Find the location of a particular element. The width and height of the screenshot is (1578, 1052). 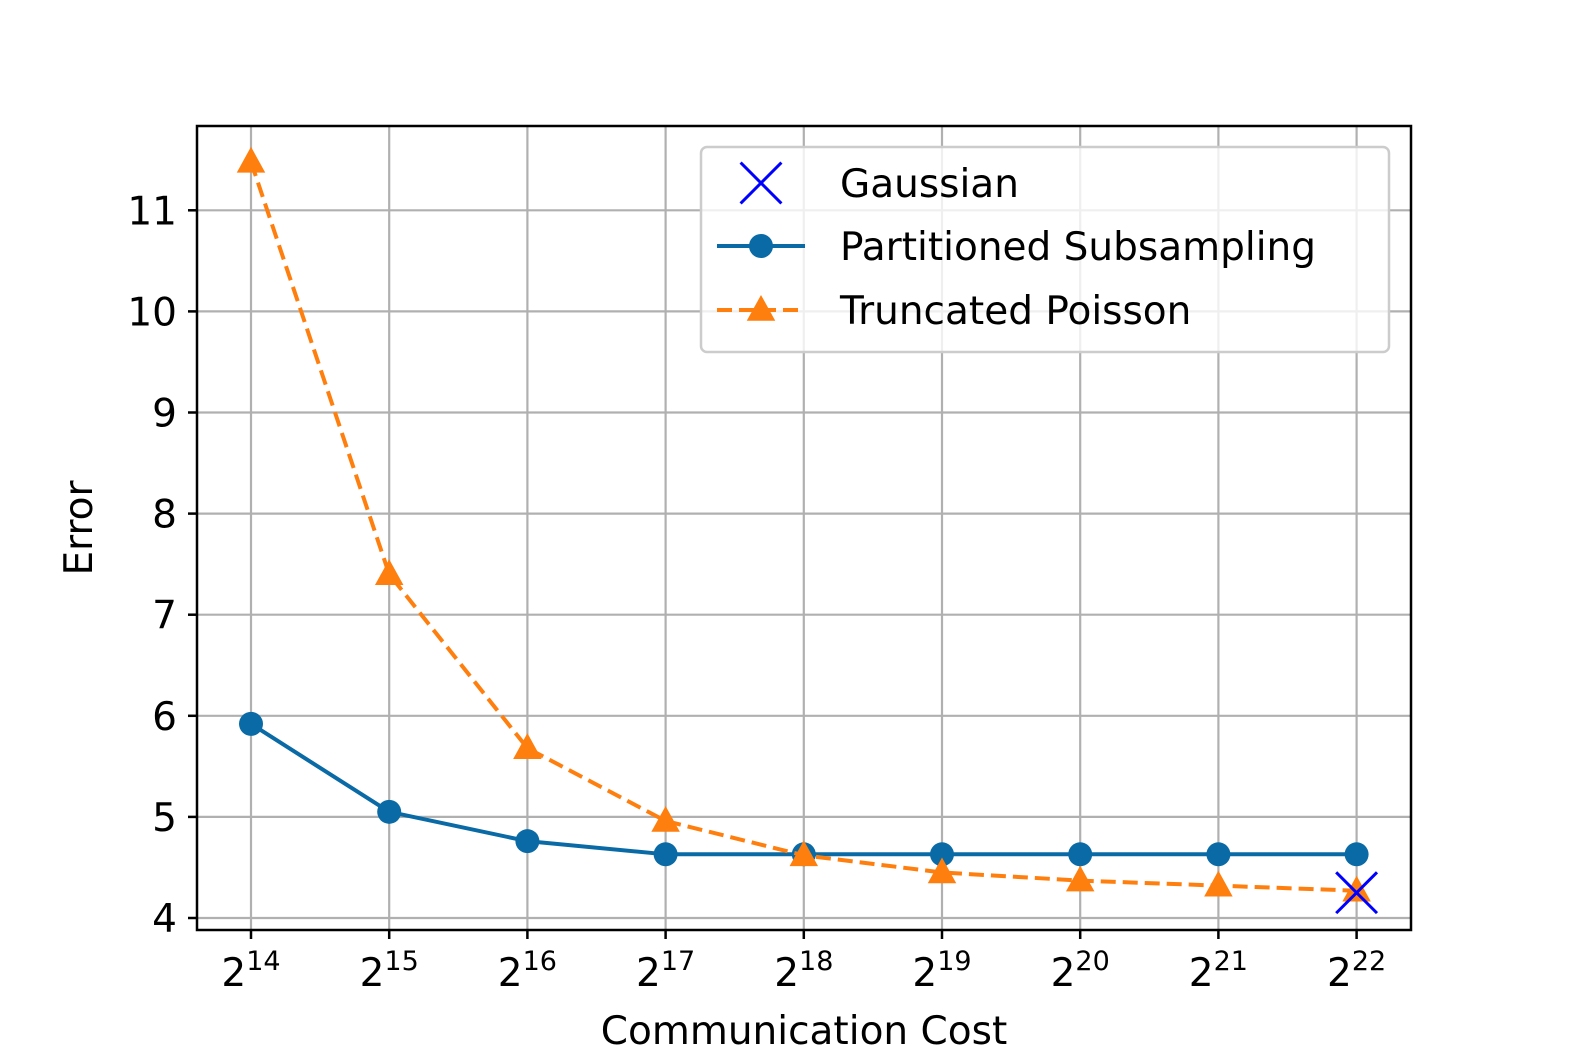

x-tick-label: 218 is located at coordinates (803, 971).